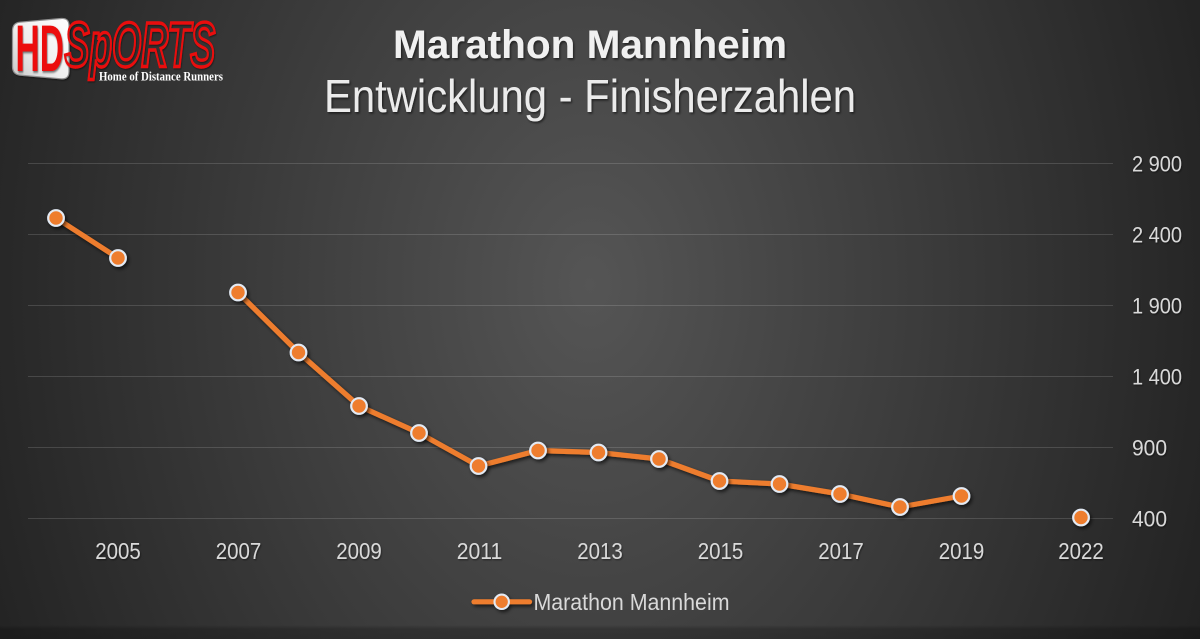 The image size is (1200, 639). I want to click on svg-text: 2019, so click(962, 551).